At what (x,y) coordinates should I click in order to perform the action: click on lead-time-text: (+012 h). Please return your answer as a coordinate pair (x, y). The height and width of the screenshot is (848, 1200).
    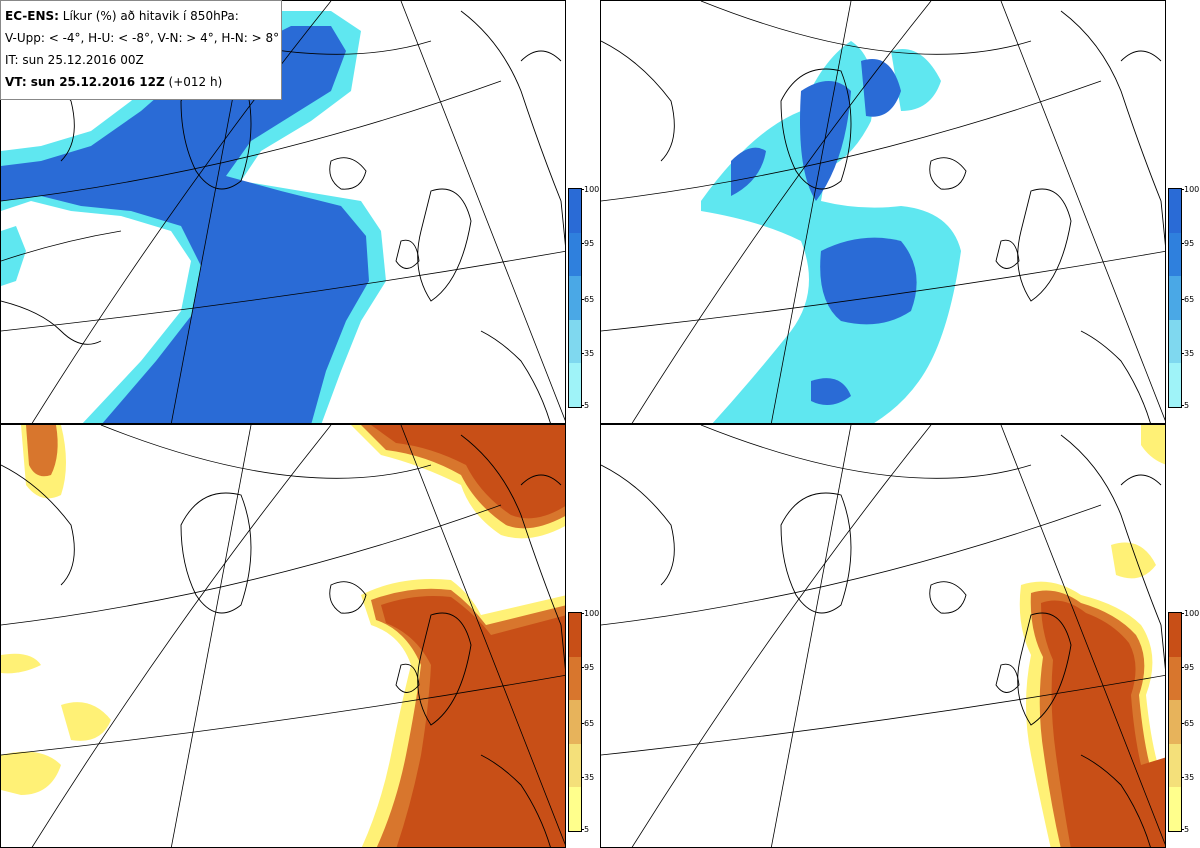
    Looking at the image, I should click on (195, 82).